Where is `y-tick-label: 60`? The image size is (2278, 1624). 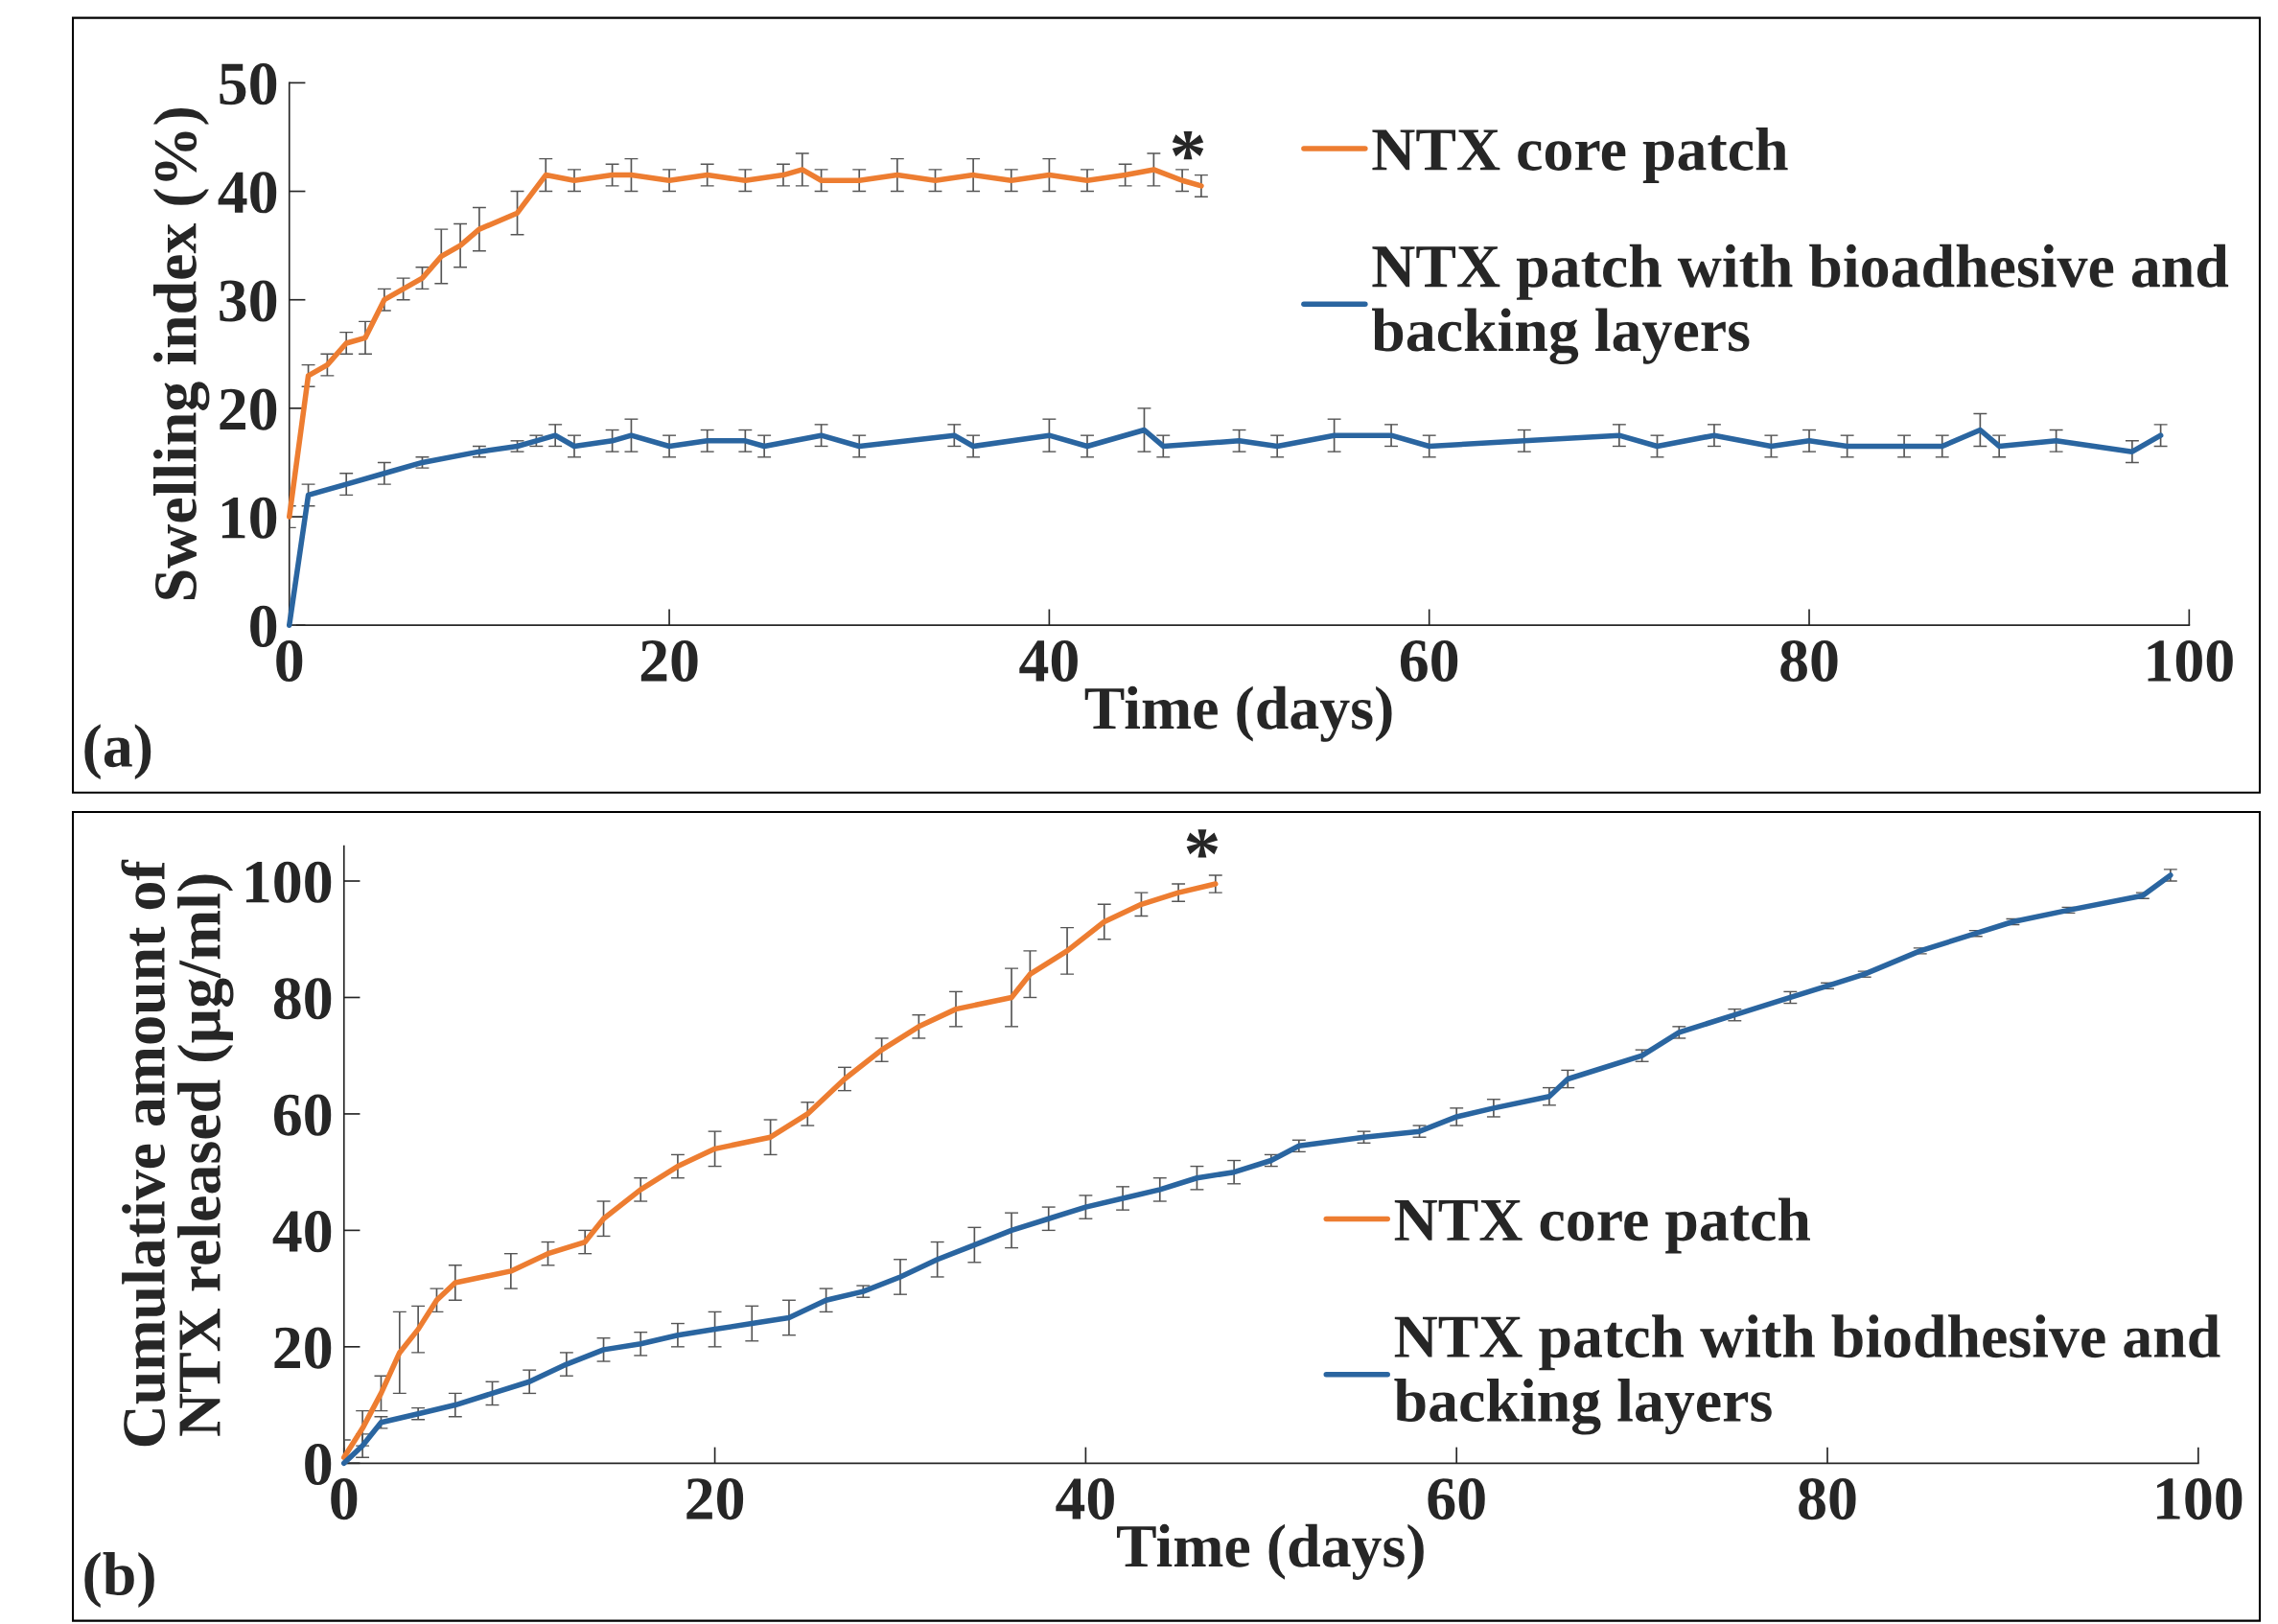 y-tick-label: 60 is located at coordinates (302, 1115).